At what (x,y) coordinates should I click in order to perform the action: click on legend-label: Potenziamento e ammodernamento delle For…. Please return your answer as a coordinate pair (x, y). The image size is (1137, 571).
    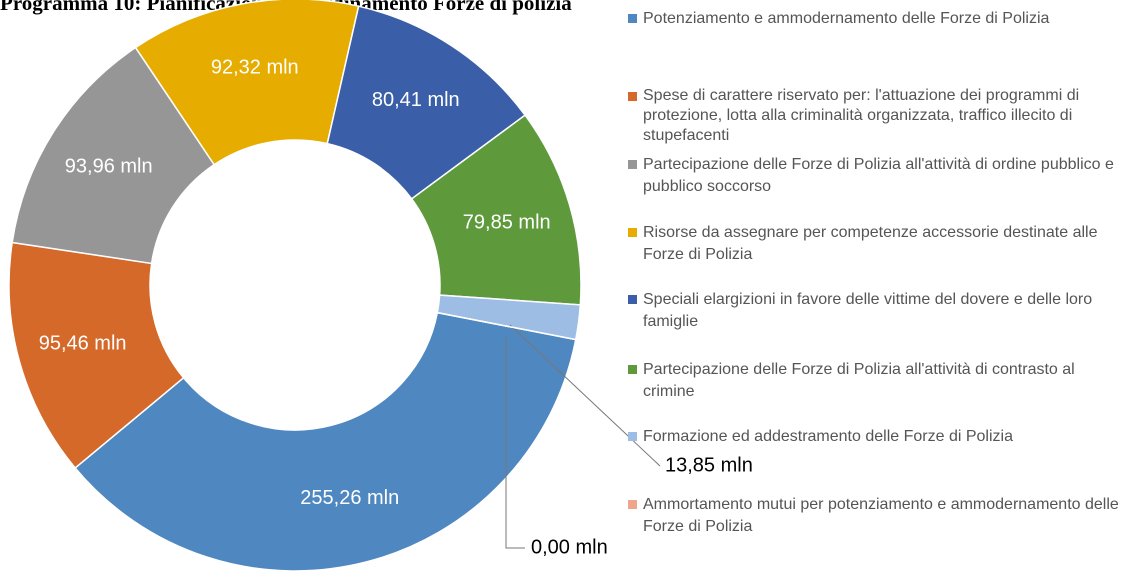
    Looking at the image, I should click on (846, 18).